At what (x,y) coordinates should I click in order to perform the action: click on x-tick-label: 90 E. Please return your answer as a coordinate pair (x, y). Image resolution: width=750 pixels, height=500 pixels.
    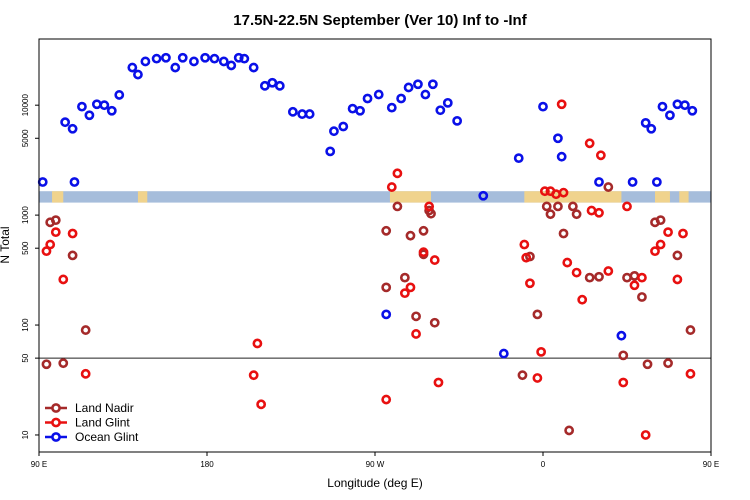
    Looking at the image, I should click on (711, 464).